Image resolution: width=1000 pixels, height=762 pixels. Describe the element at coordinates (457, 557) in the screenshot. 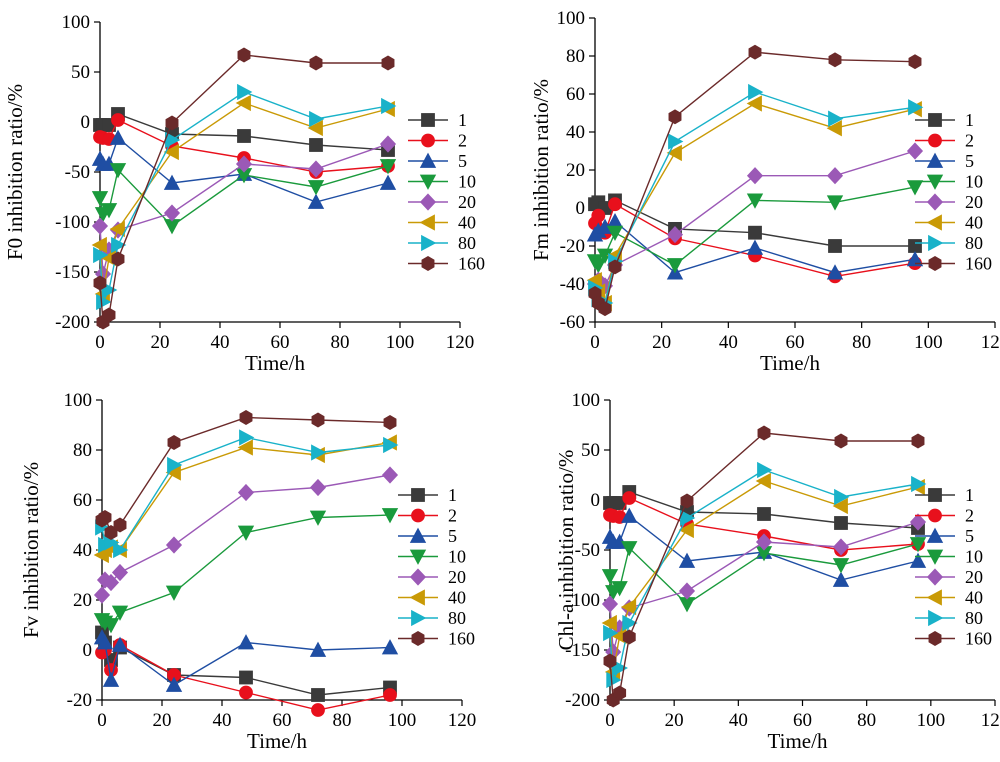

I see `legend-label-10: 10` at that location.